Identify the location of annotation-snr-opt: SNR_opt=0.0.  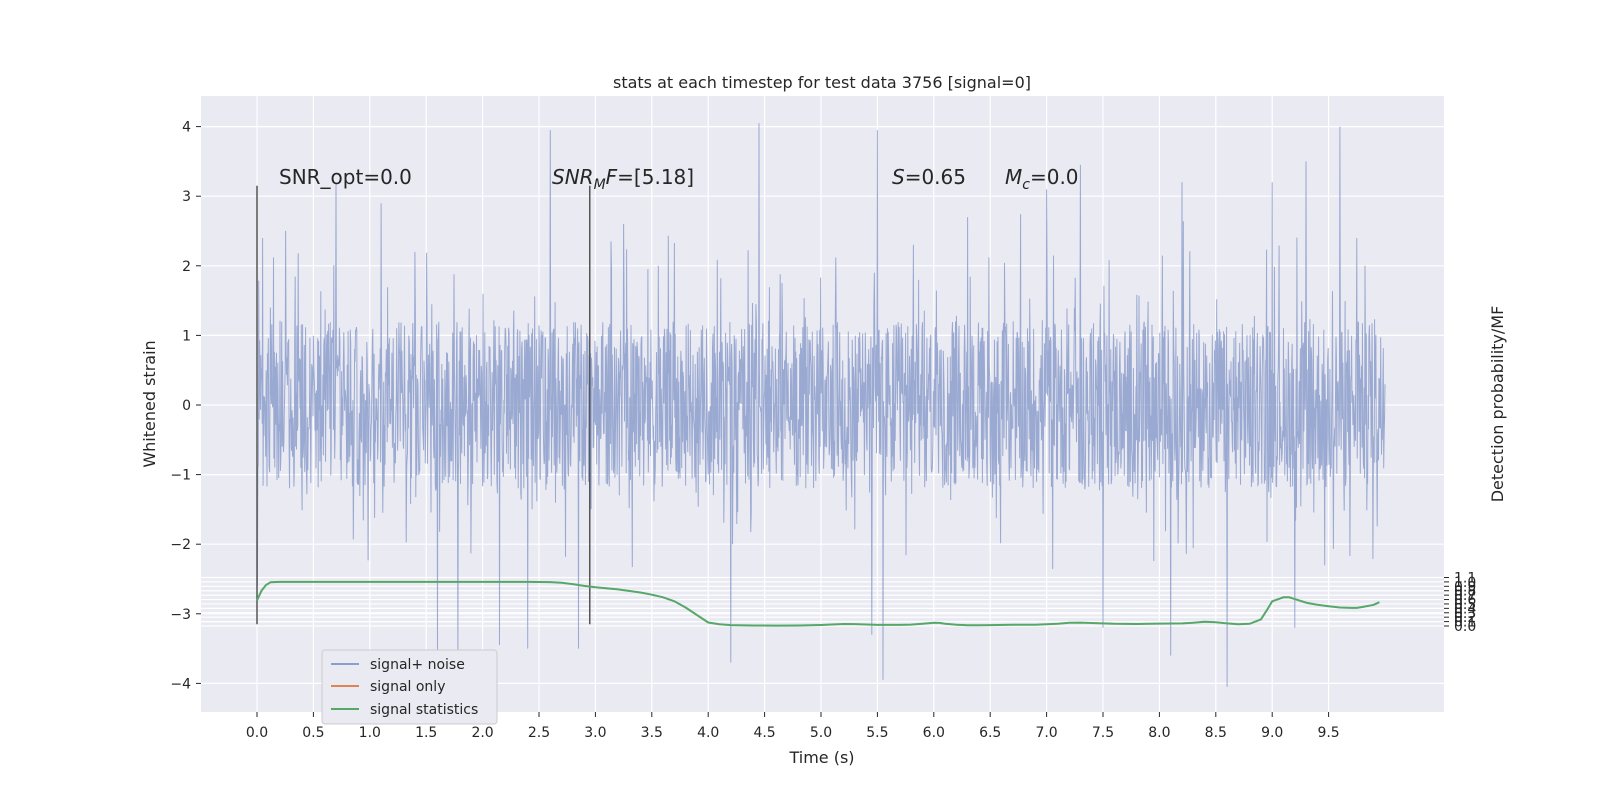
(345, 177).